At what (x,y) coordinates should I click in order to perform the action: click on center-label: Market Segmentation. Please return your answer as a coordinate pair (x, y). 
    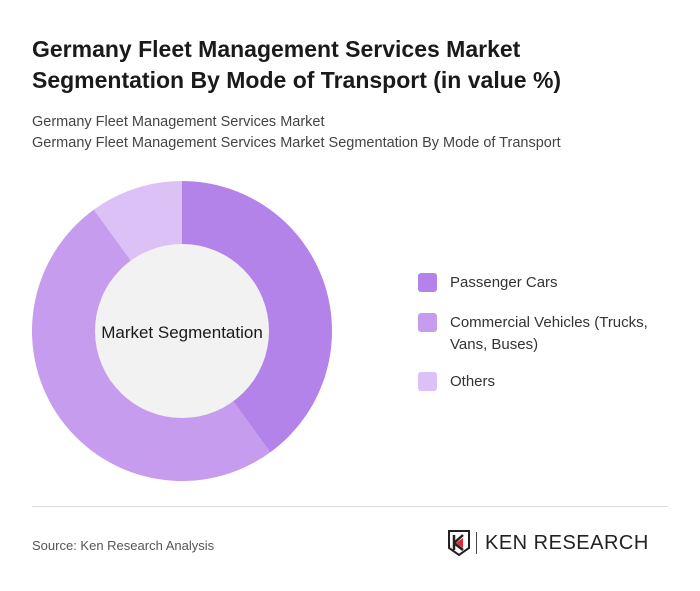
    Looking at the image, I should click on (182, 332).